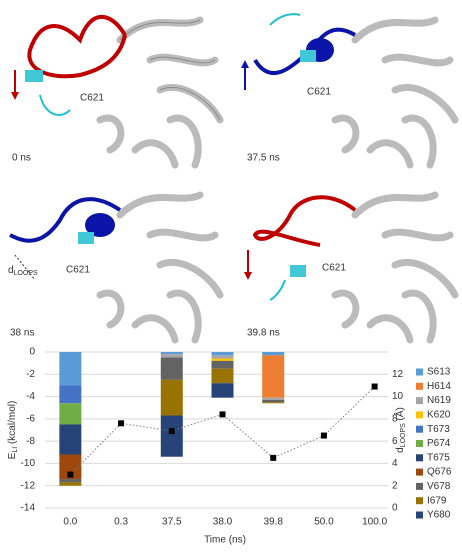 Image resolution: width=462 pixels, height=555 pixels. What do you see at coordinates (437, 500) in the screenshot?
I see `legend-label: I679` at bounding box center [437, 500].